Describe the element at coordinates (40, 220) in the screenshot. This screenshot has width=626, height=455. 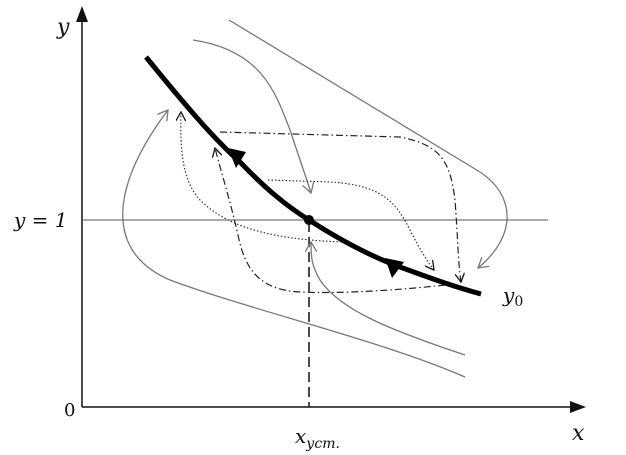
I see `y-equals-one-label: y = 1` at that location.